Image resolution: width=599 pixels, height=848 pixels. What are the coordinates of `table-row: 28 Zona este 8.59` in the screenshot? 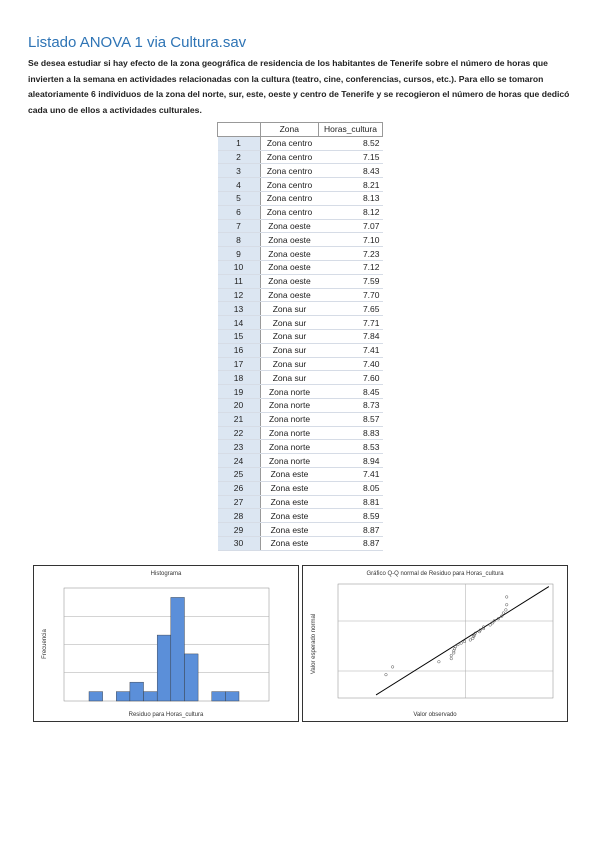 It's located at (300, 516).